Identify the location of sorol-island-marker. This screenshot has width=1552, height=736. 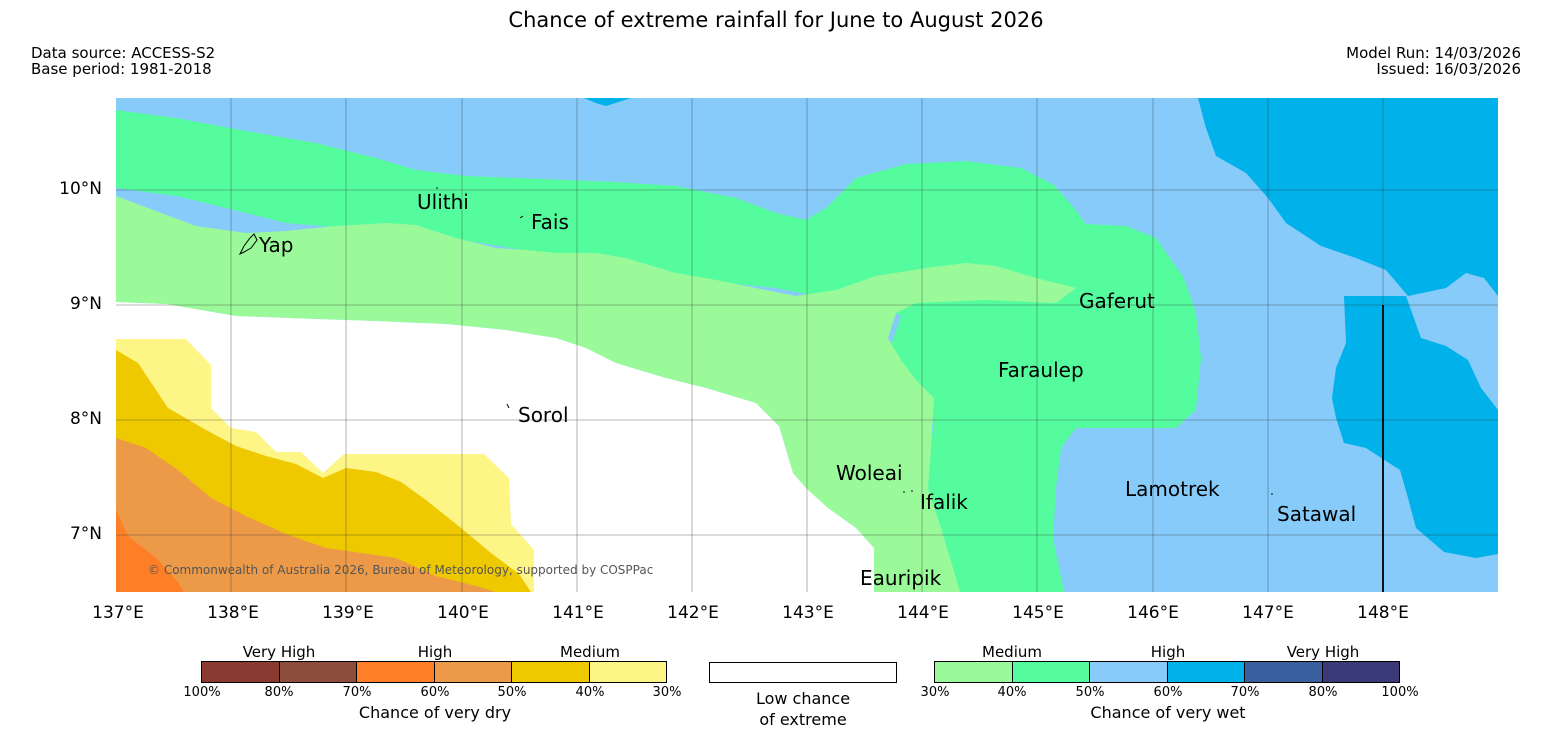
(508, 406).